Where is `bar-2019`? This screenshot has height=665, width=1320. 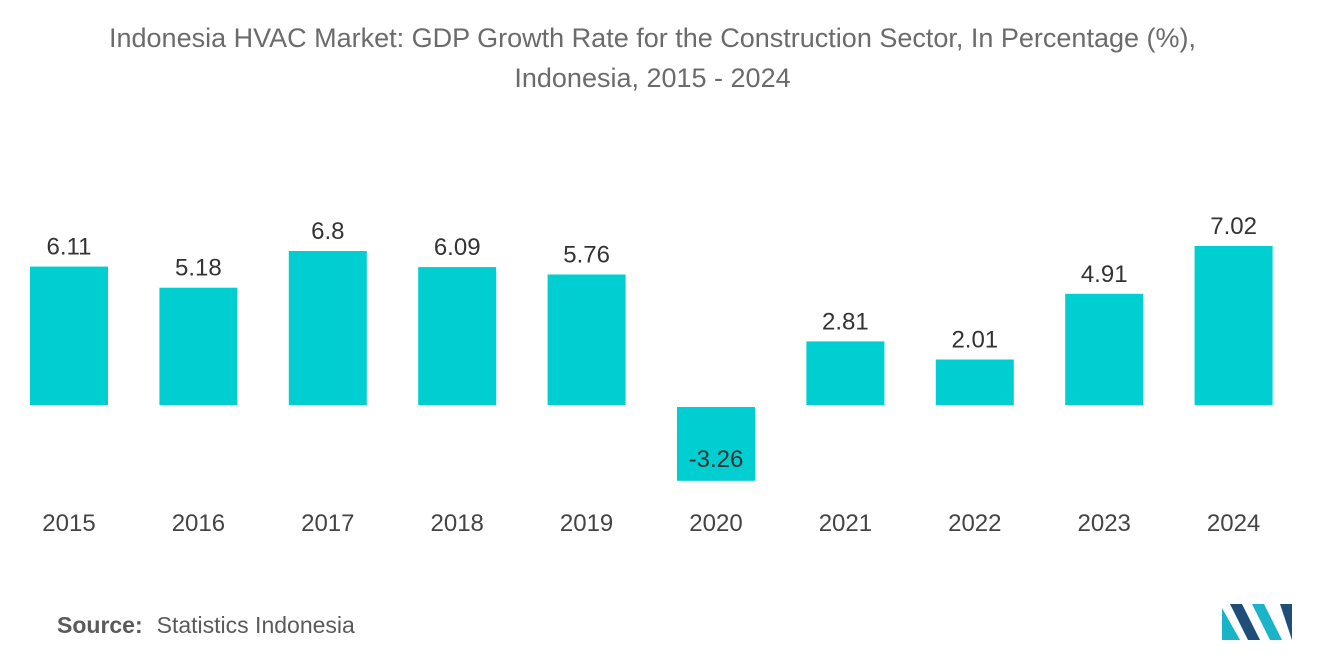 bar-2019 is located at coordinates (586, 339).